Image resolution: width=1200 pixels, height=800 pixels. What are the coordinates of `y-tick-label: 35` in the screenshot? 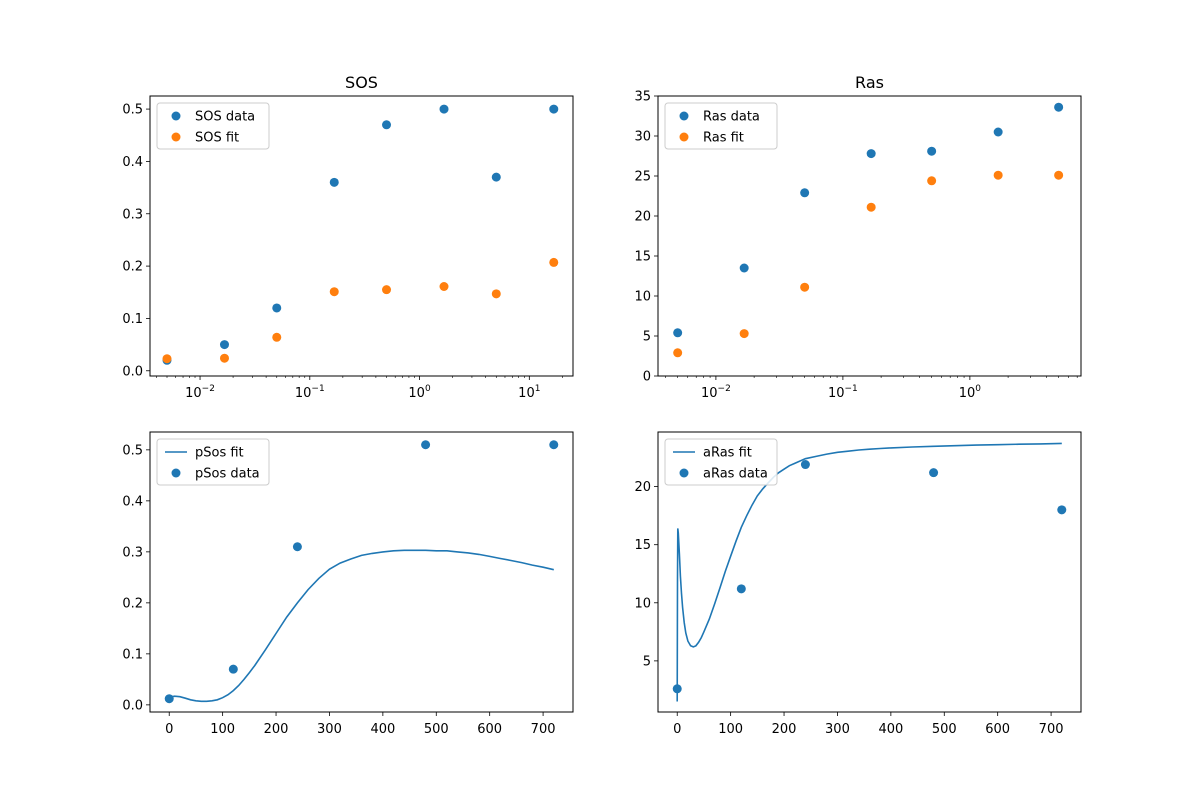 It's located at (642, 97).